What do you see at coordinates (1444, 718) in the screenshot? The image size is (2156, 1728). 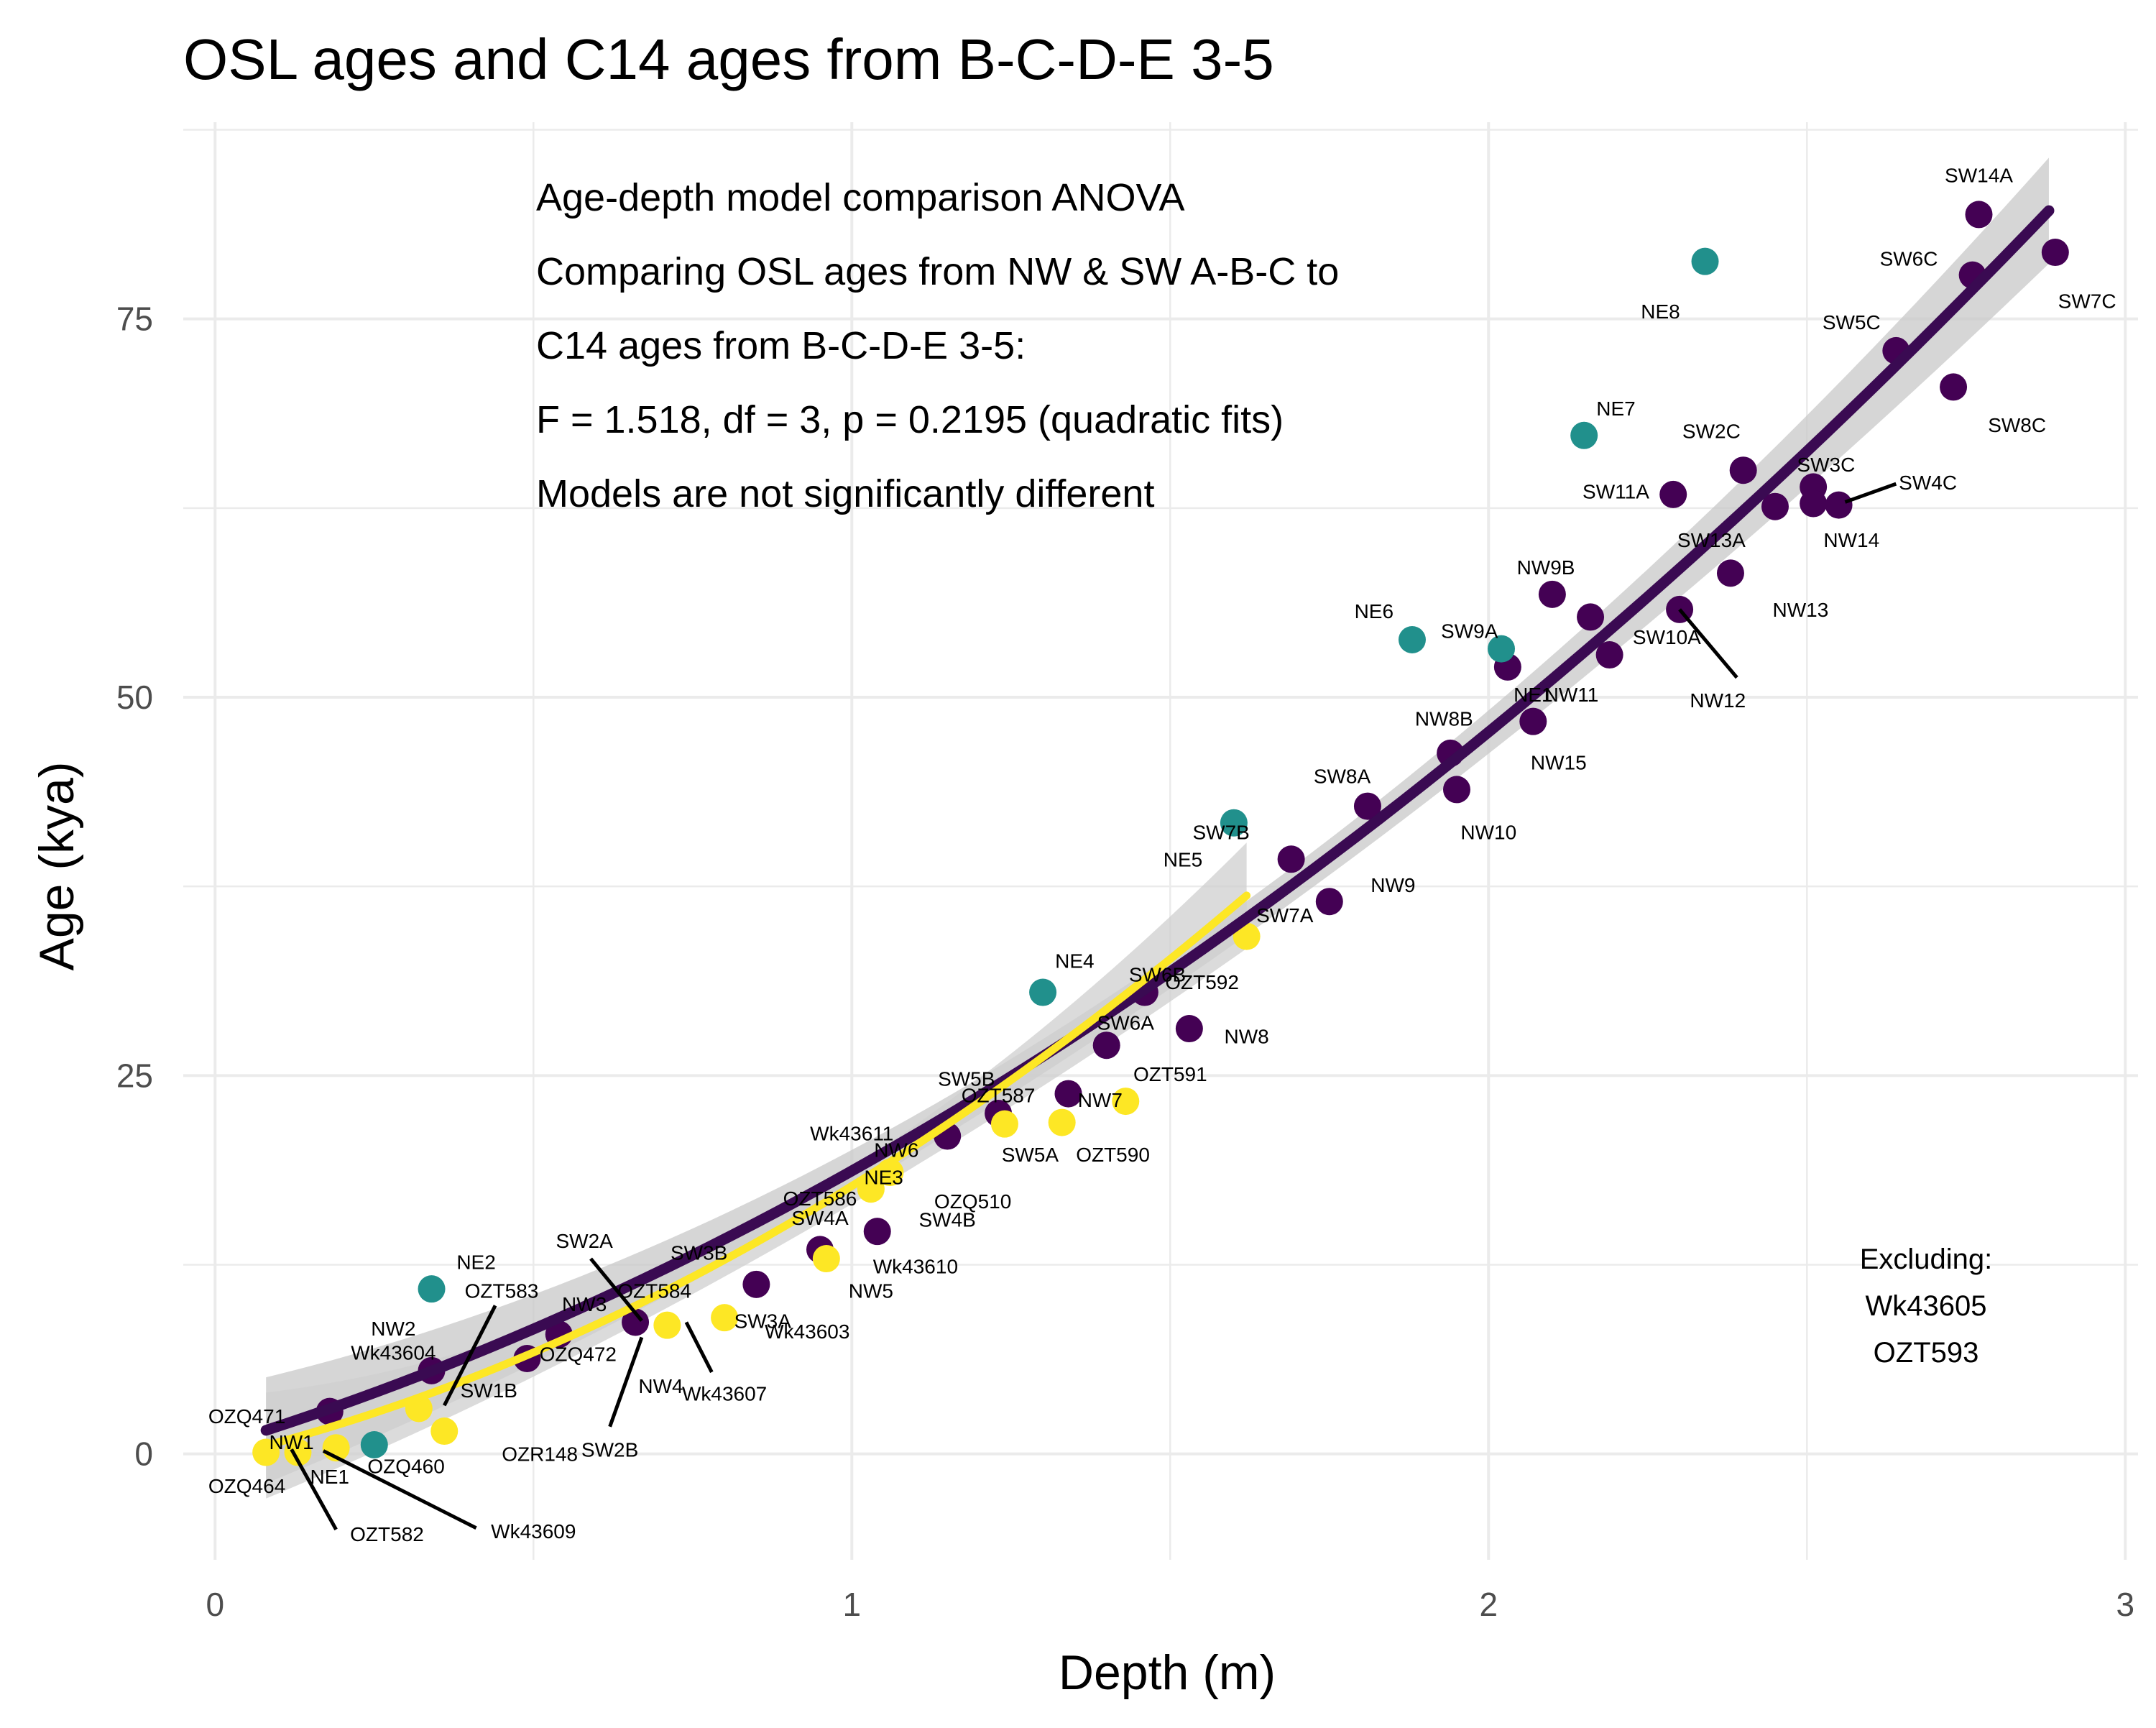 I see `point-label: NW8B` at bounding box center [1444, 718].